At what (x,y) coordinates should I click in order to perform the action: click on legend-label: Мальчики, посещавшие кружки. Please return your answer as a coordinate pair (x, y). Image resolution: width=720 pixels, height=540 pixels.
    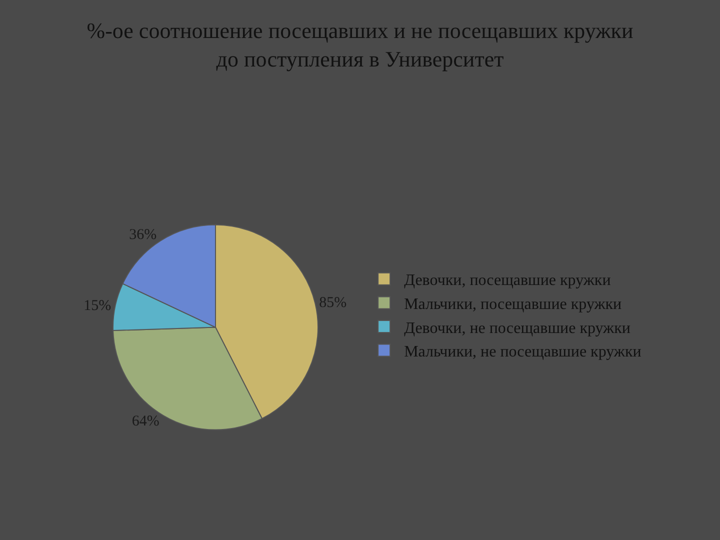
    Looking at the image, I should click on (513, 304).